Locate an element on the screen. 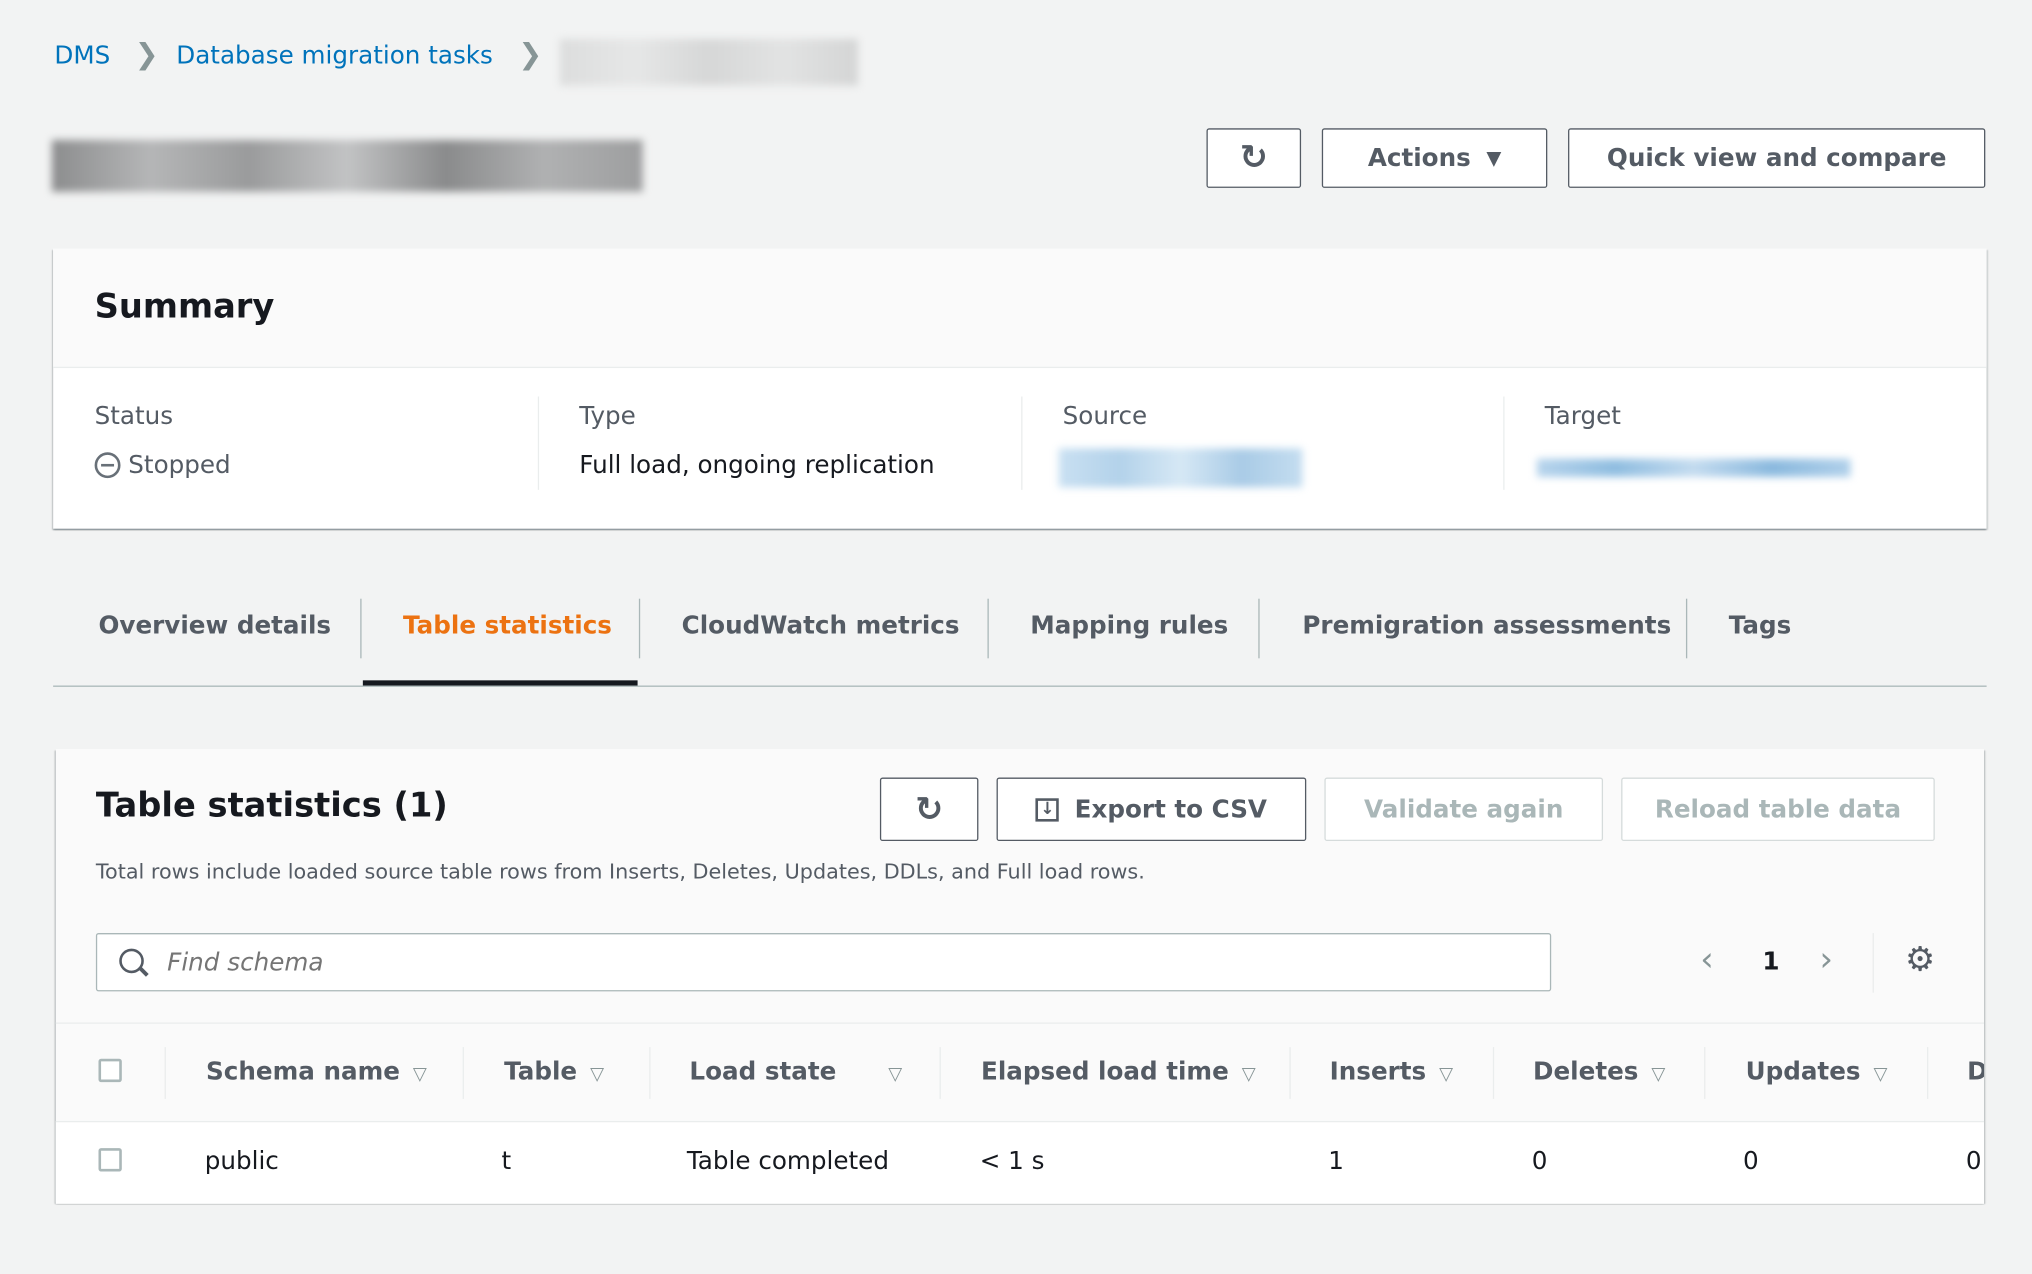 The height and width of the screenshot is (1274, 2032). download-icon: ↓ is located at coordinates (1047, 809).